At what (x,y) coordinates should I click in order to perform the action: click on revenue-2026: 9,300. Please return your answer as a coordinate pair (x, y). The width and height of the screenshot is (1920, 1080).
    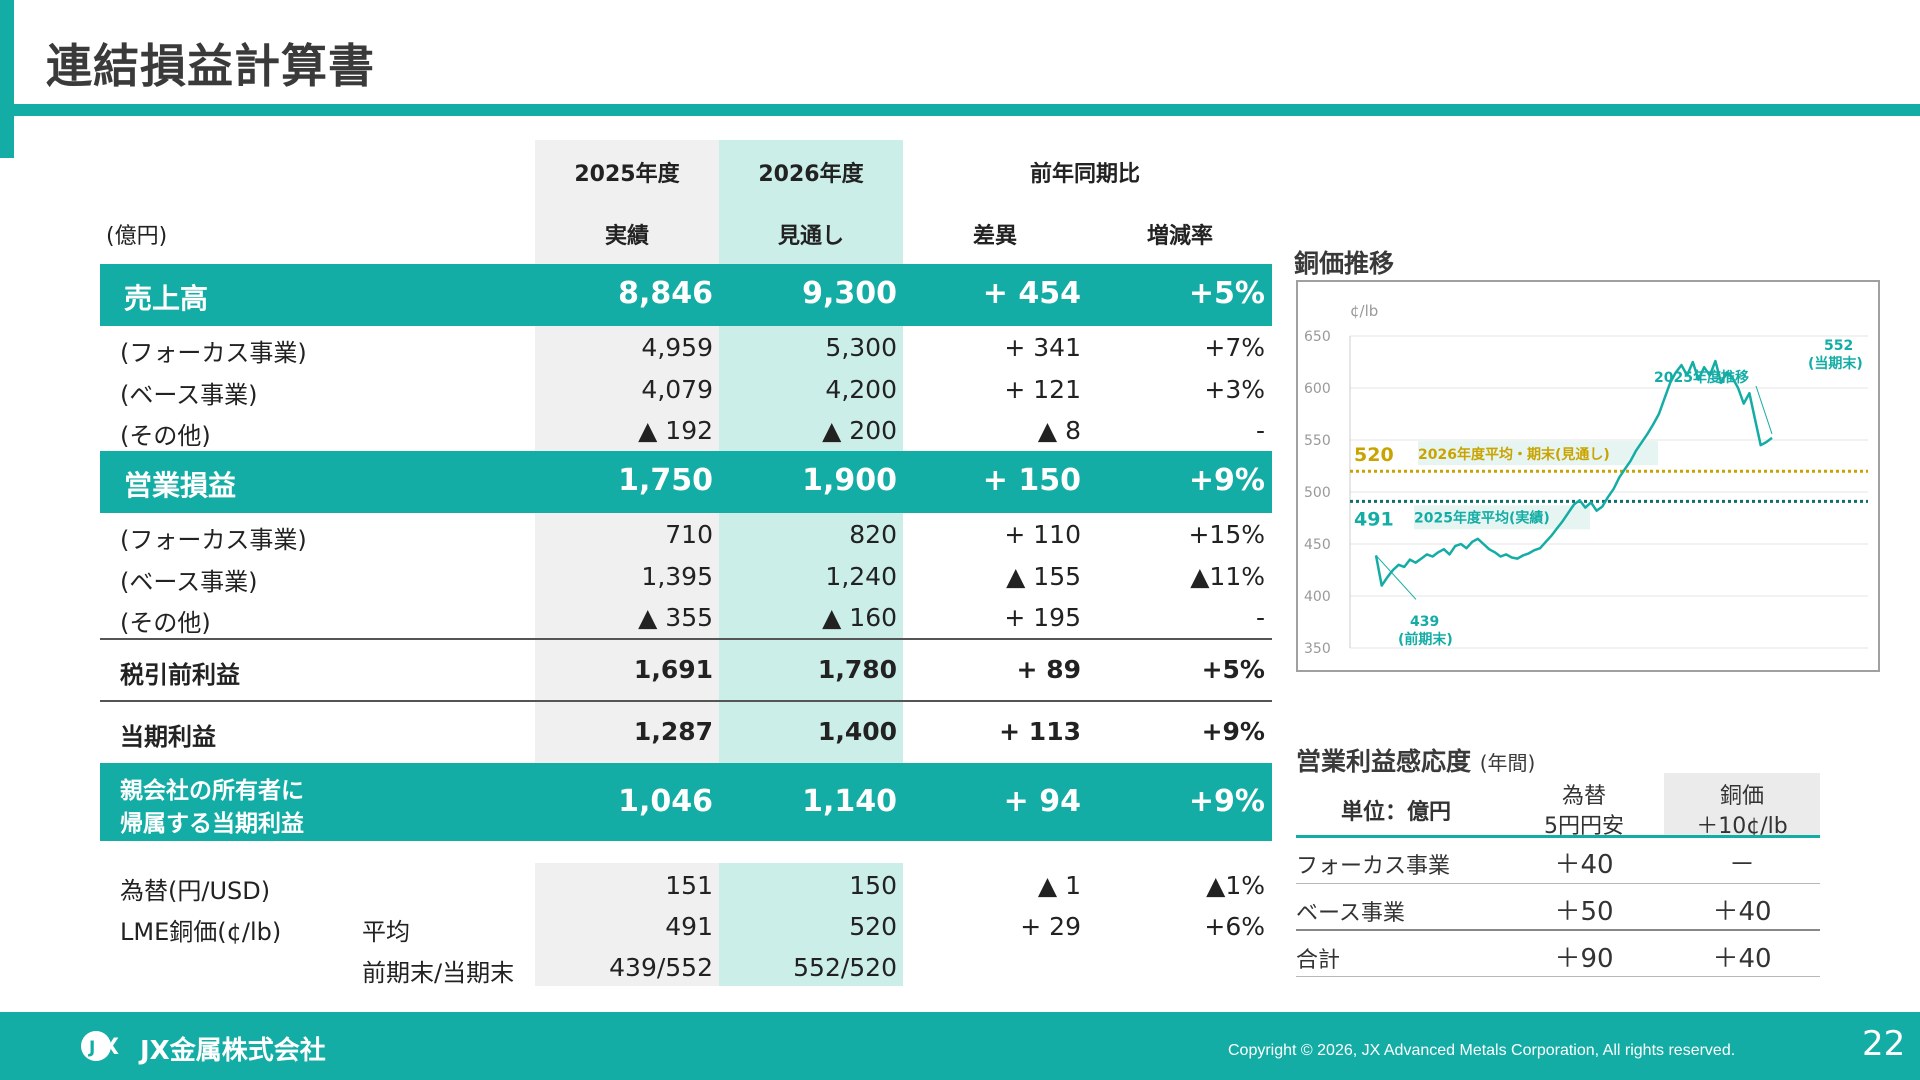
    Looking at the image, I should click on (849, 293).